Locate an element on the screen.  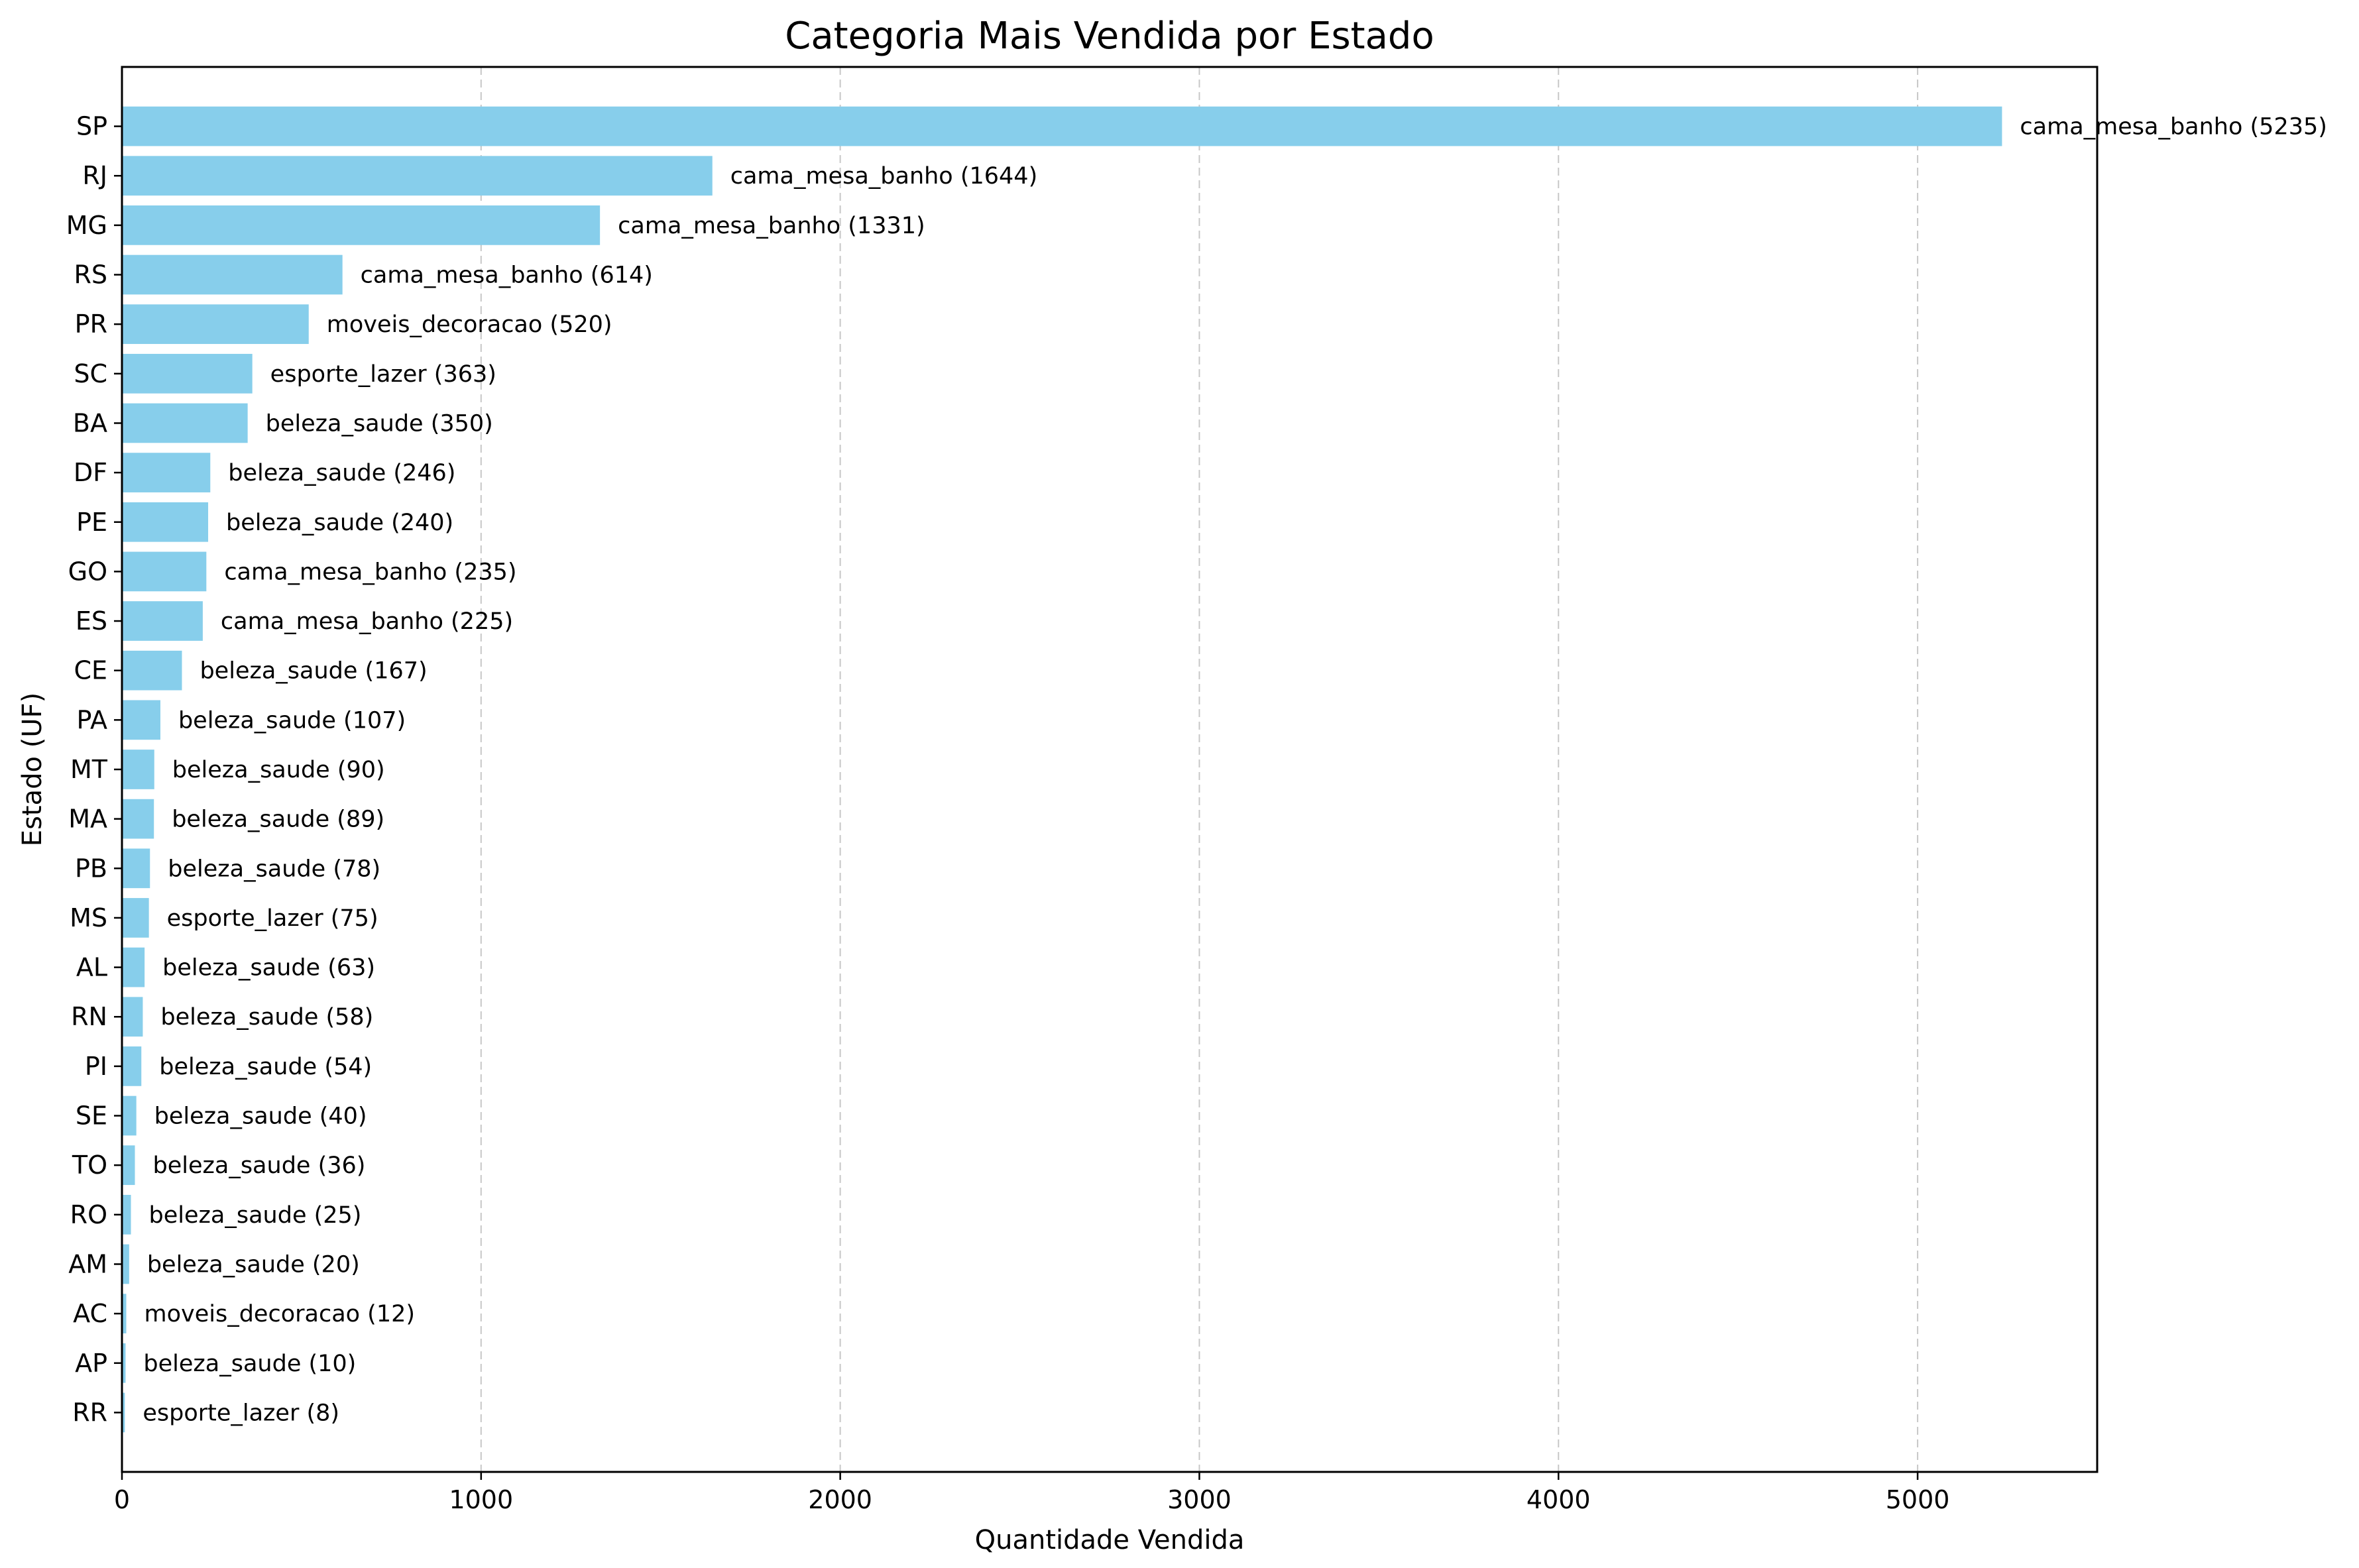
bar-label-am: beleza_saude (20) is located at coordinates (254, 1264).